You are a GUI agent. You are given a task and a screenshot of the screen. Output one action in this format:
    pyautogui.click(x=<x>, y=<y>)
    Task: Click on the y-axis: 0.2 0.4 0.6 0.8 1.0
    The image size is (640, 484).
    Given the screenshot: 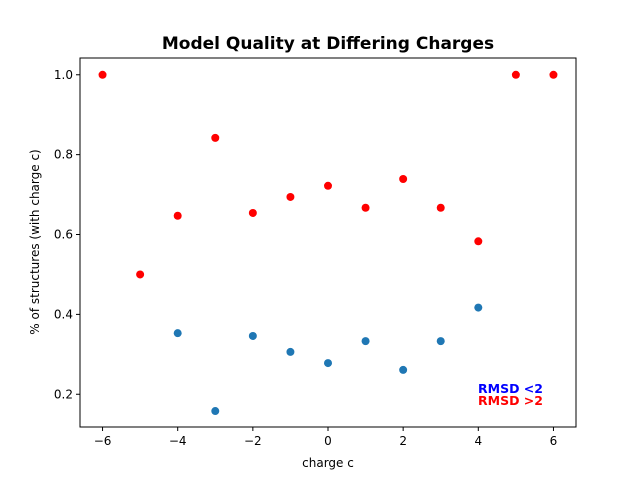 What is the action you would take?
    pyautogui.click(x=67, y=234)
    